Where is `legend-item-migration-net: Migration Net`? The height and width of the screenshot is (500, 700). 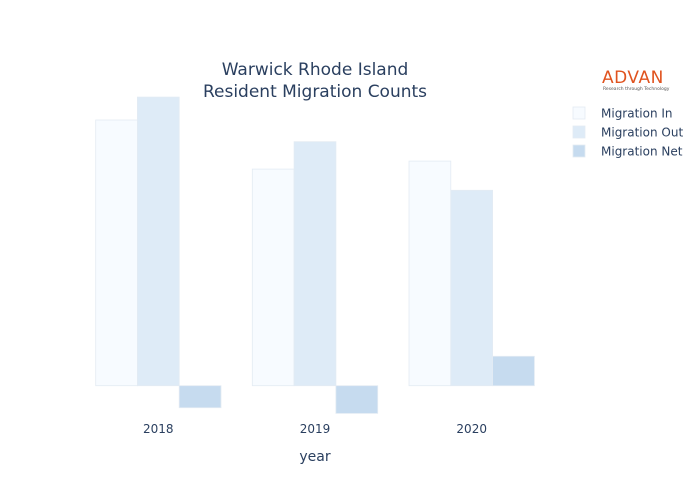
legend-item-migration-net: Migration Net is located at coordinates (627, 151).